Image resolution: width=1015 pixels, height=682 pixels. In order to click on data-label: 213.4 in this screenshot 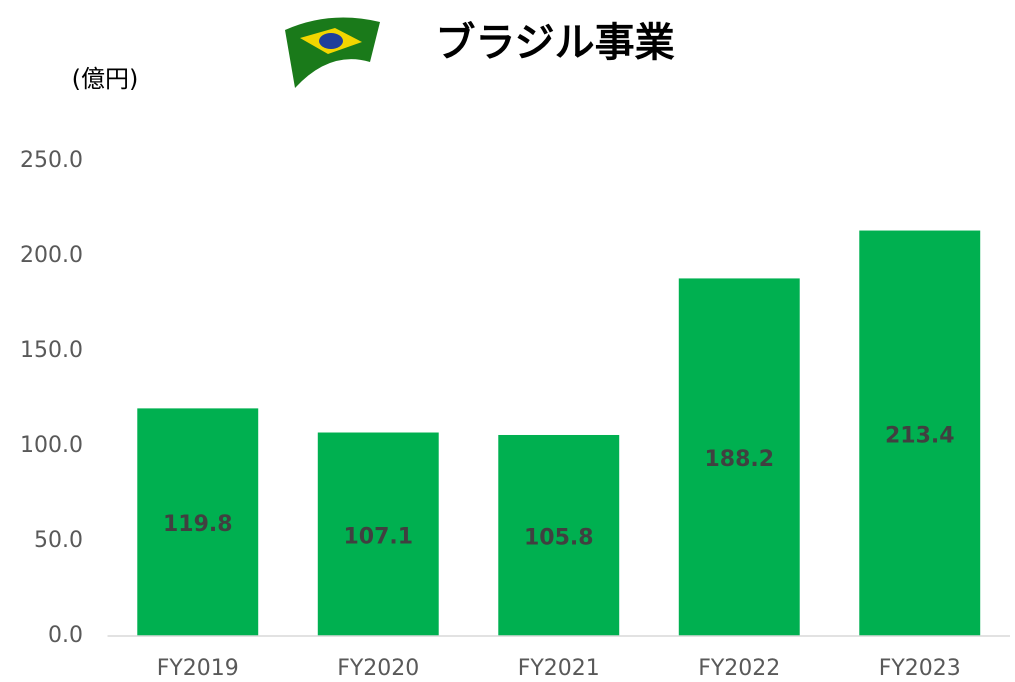, I will do `click(920, 435)`.